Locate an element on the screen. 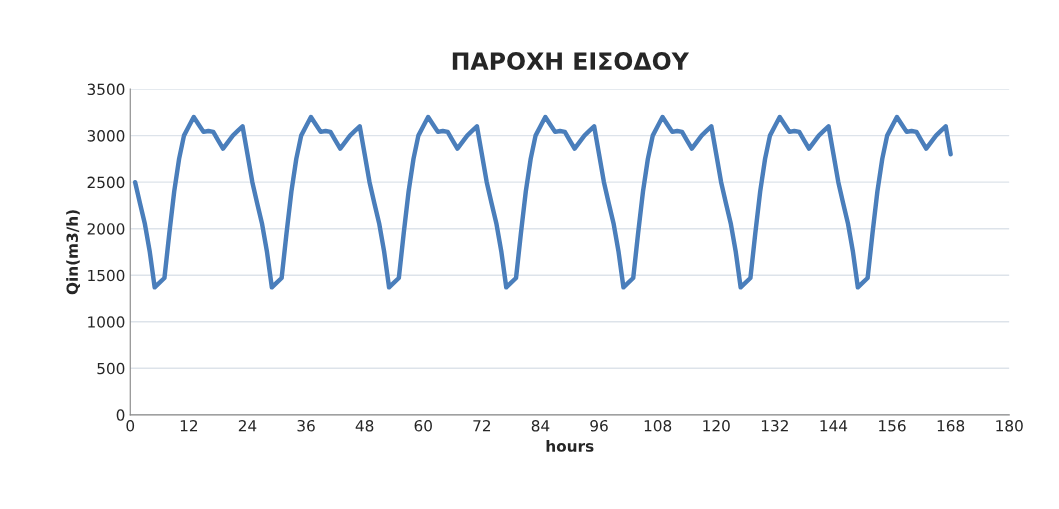 Image resolution: width=1059 pixels, height=509 pixels. x-tick-label: 132 is located at coordinates (774, 425).